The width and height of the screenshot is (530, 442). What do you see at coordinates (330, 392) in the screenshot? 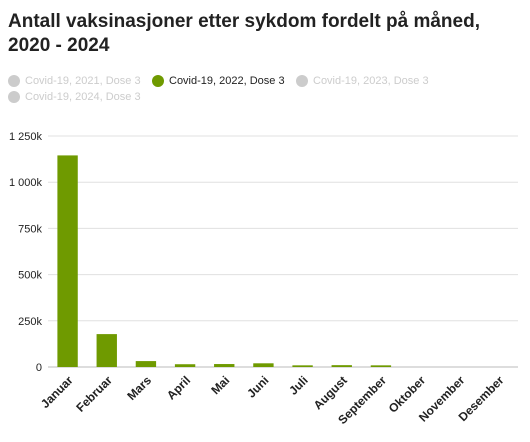
I see `x-tick-label: August` at bounding box center [330, 392].